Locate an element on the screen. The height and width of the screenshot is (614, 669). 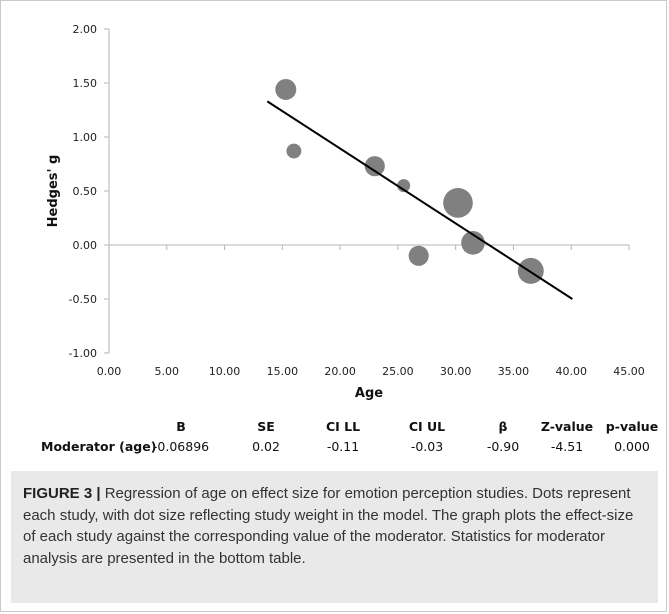
stats-value-cell: -0.90 is located at coordinates (503, 446).